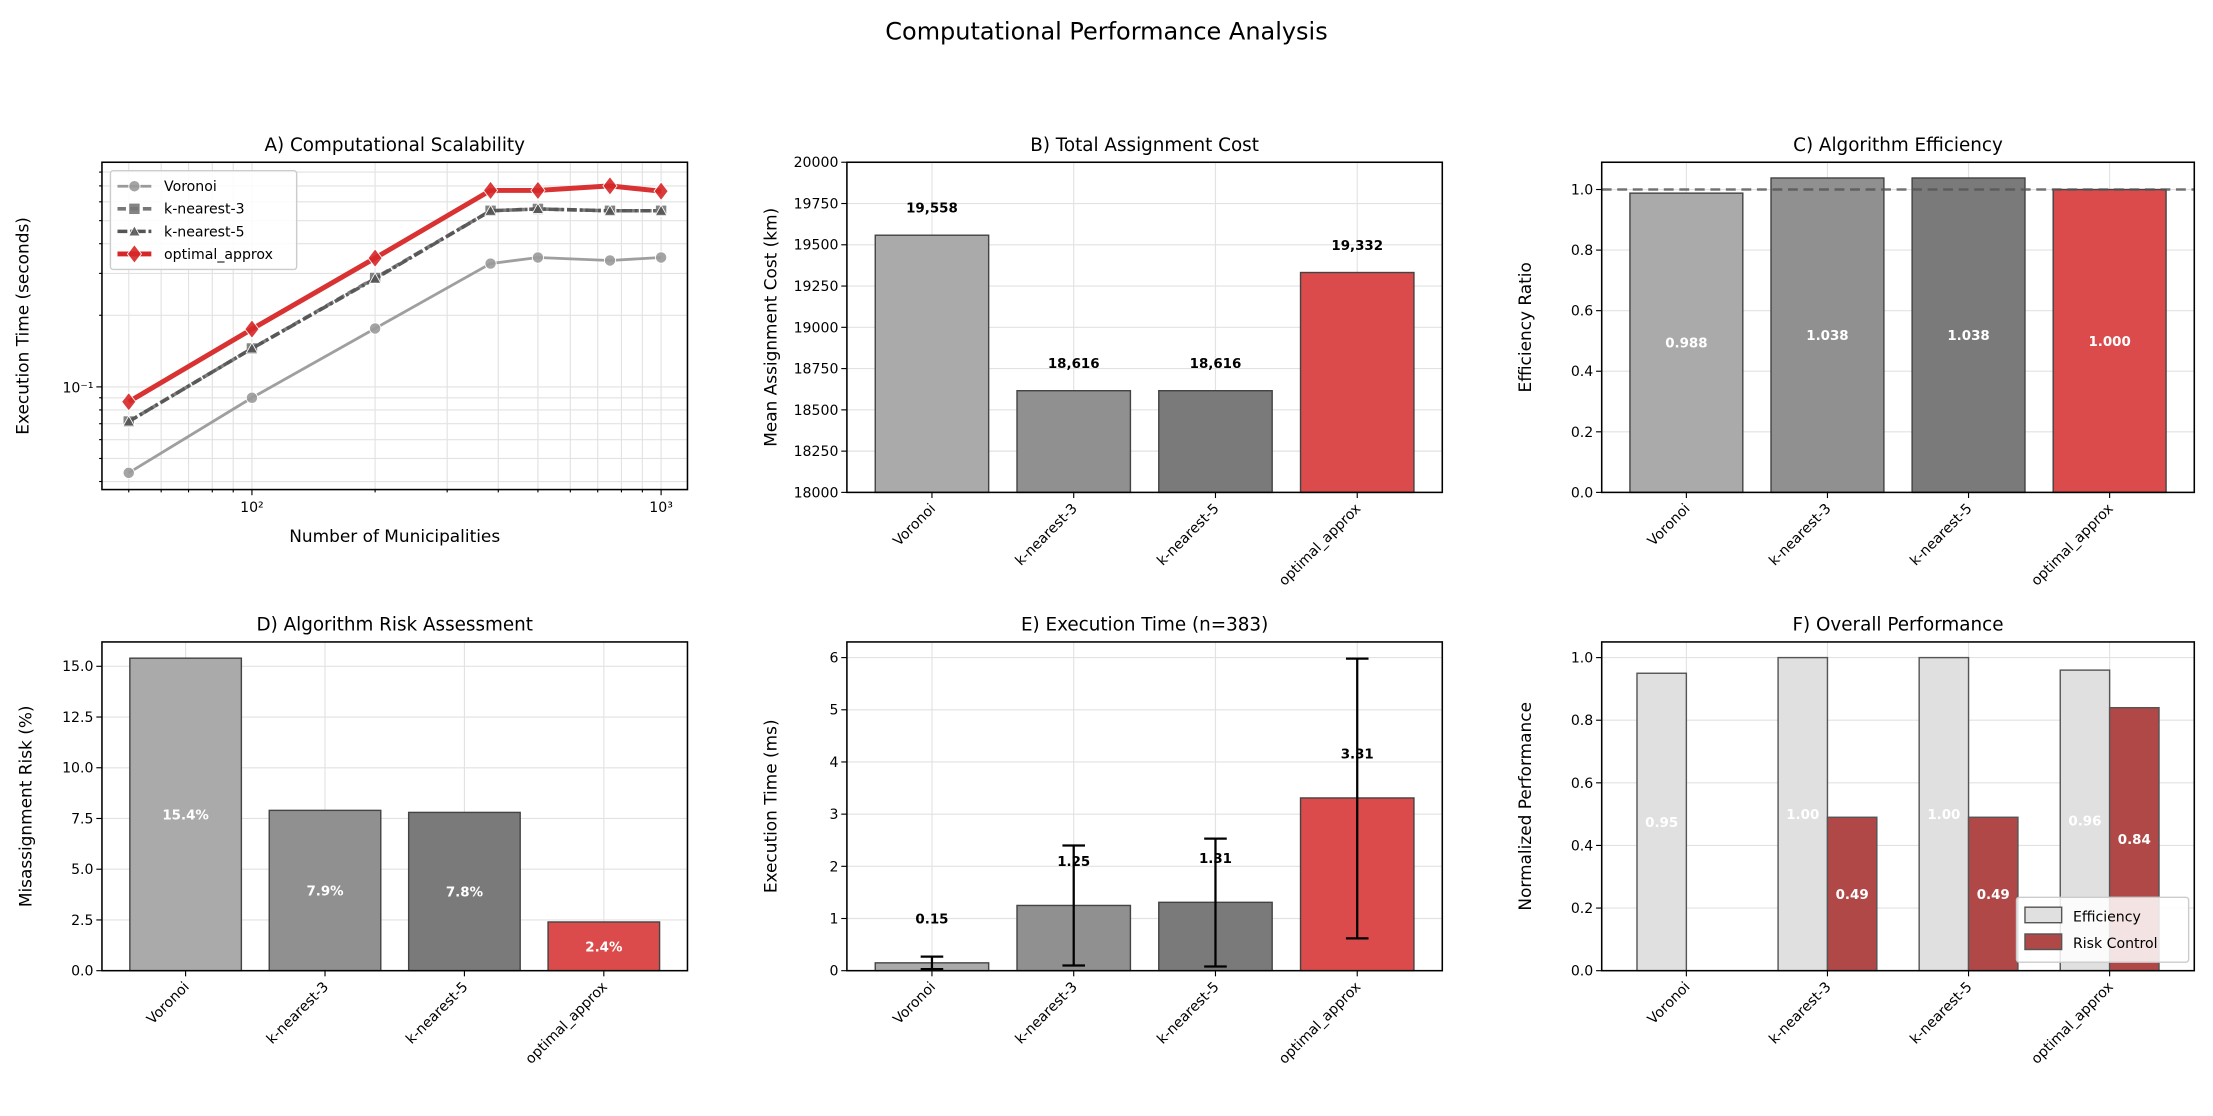 This screenshot has width=2213, height=1116. Describe the element at coordinates (394, 625) in the screenshot. I see `panel-title: D) Algorithm Risk Assessment` at that location.